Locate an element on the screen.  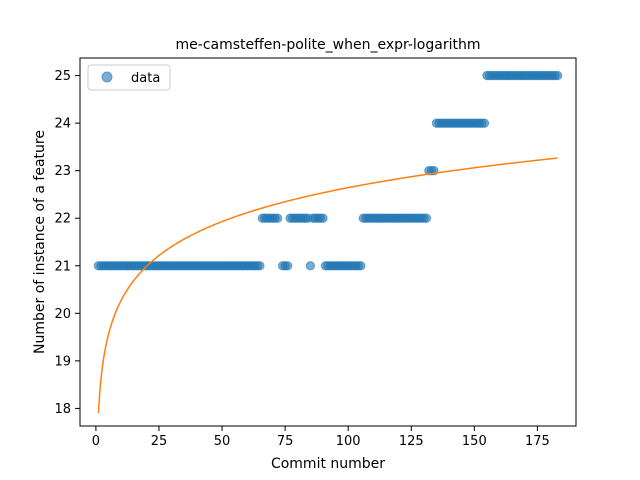
legend: data is located at coordinates (129, 77).